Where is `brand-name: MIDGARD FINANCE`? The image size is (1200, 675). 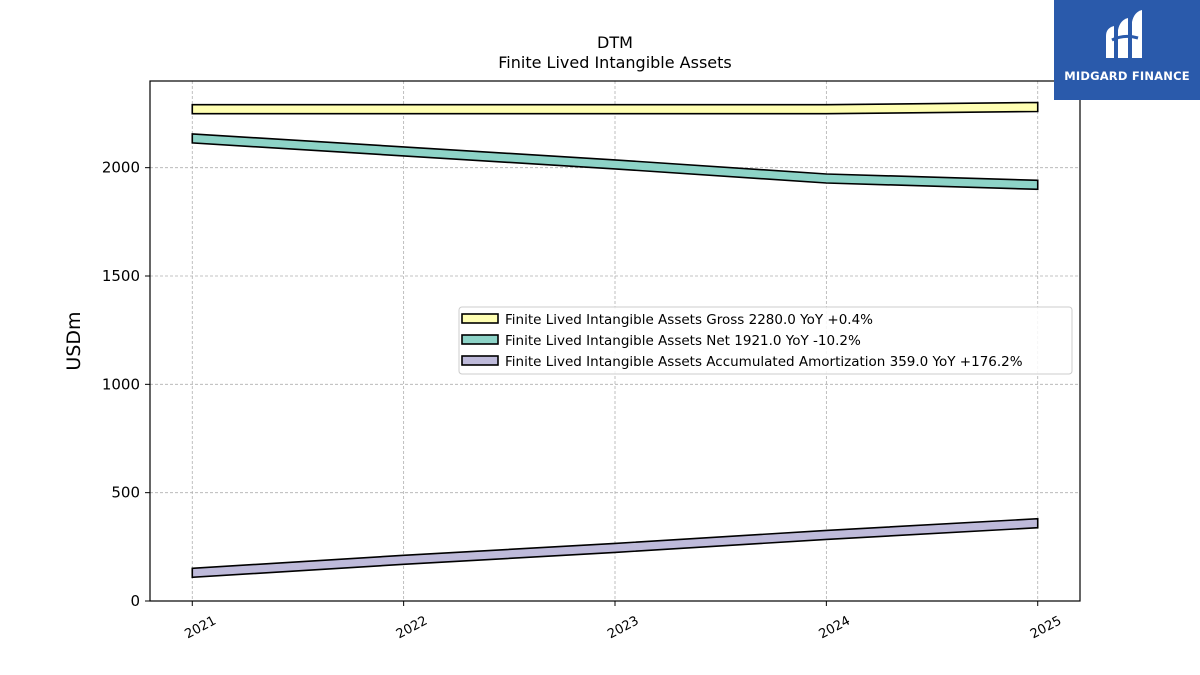 brand-name: MIDGARD FINANCE is located at coordinates (1127, 76).